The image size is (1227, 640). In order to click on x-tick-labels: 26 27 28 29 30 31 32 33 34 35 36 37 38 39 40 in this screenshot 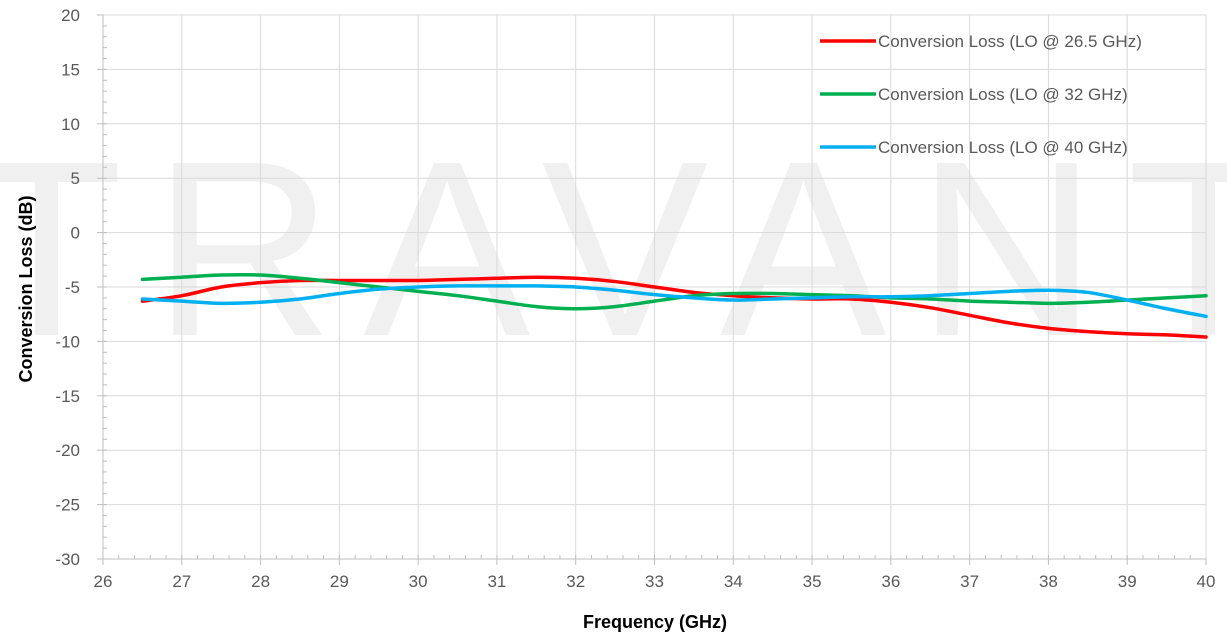, I will do `click(655, 581)`.